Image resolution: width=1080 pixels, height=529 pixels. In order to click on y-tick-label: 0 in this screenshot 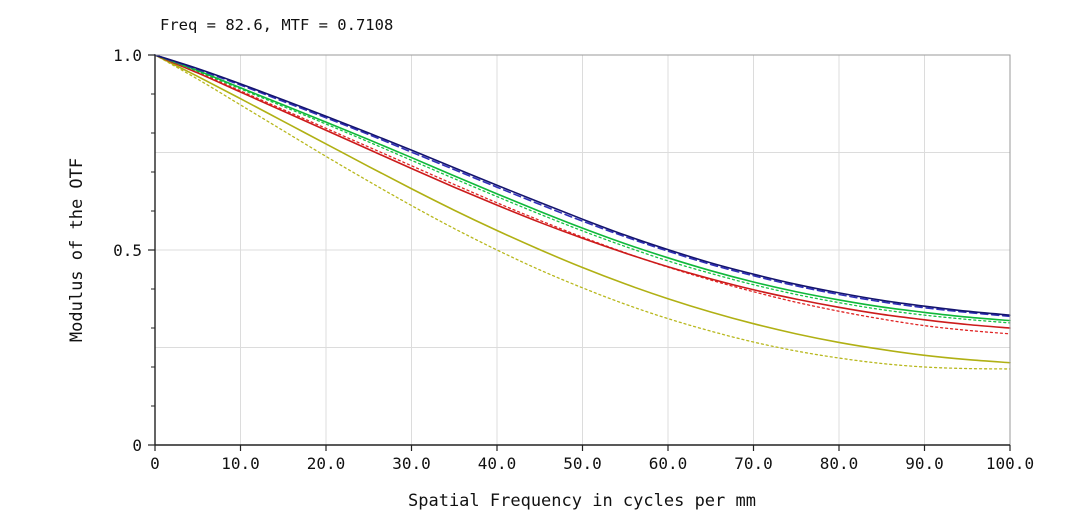, I will do `click(137, 445)`.